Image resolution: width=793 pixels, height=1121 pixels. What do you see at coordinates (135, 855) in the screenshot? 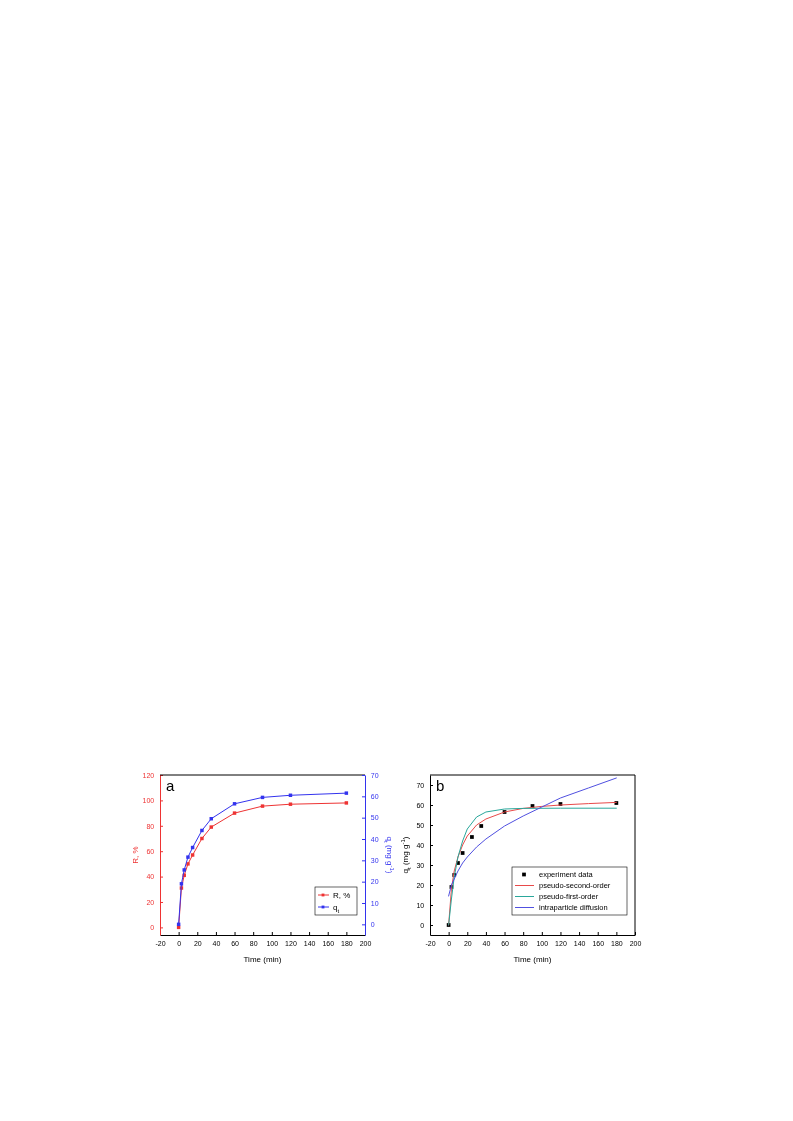
I see `y-axis-title: R, %` at bounding box center [135, 855].